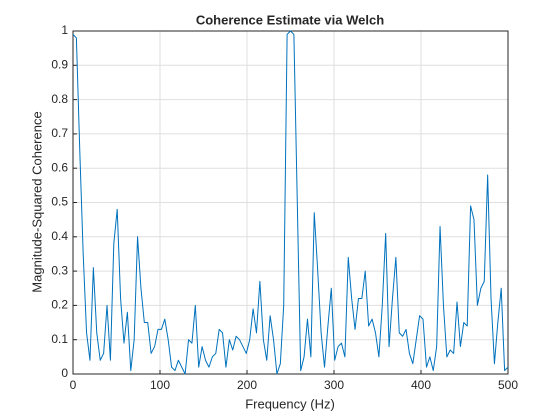  Describe the element at coordinates (334, 385) in the screenshot. I see `x-tick-label: 300` at that location.